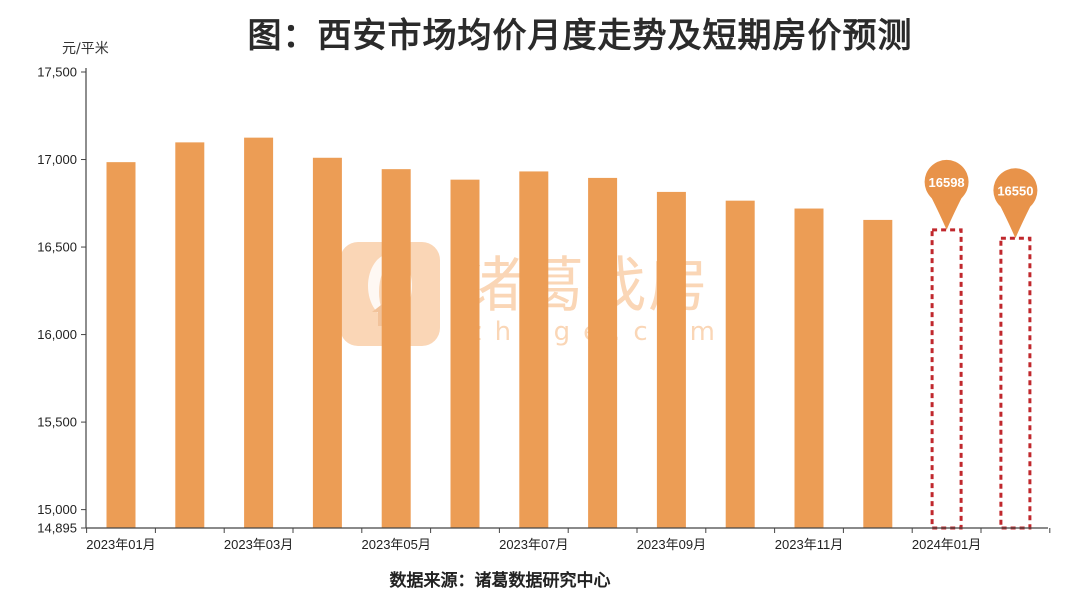 This screenshot has width=1080, height=600. Describe the element at coordinates (57, 159) in the screenshot. I see `y-tick-label: 17,000` at that location.